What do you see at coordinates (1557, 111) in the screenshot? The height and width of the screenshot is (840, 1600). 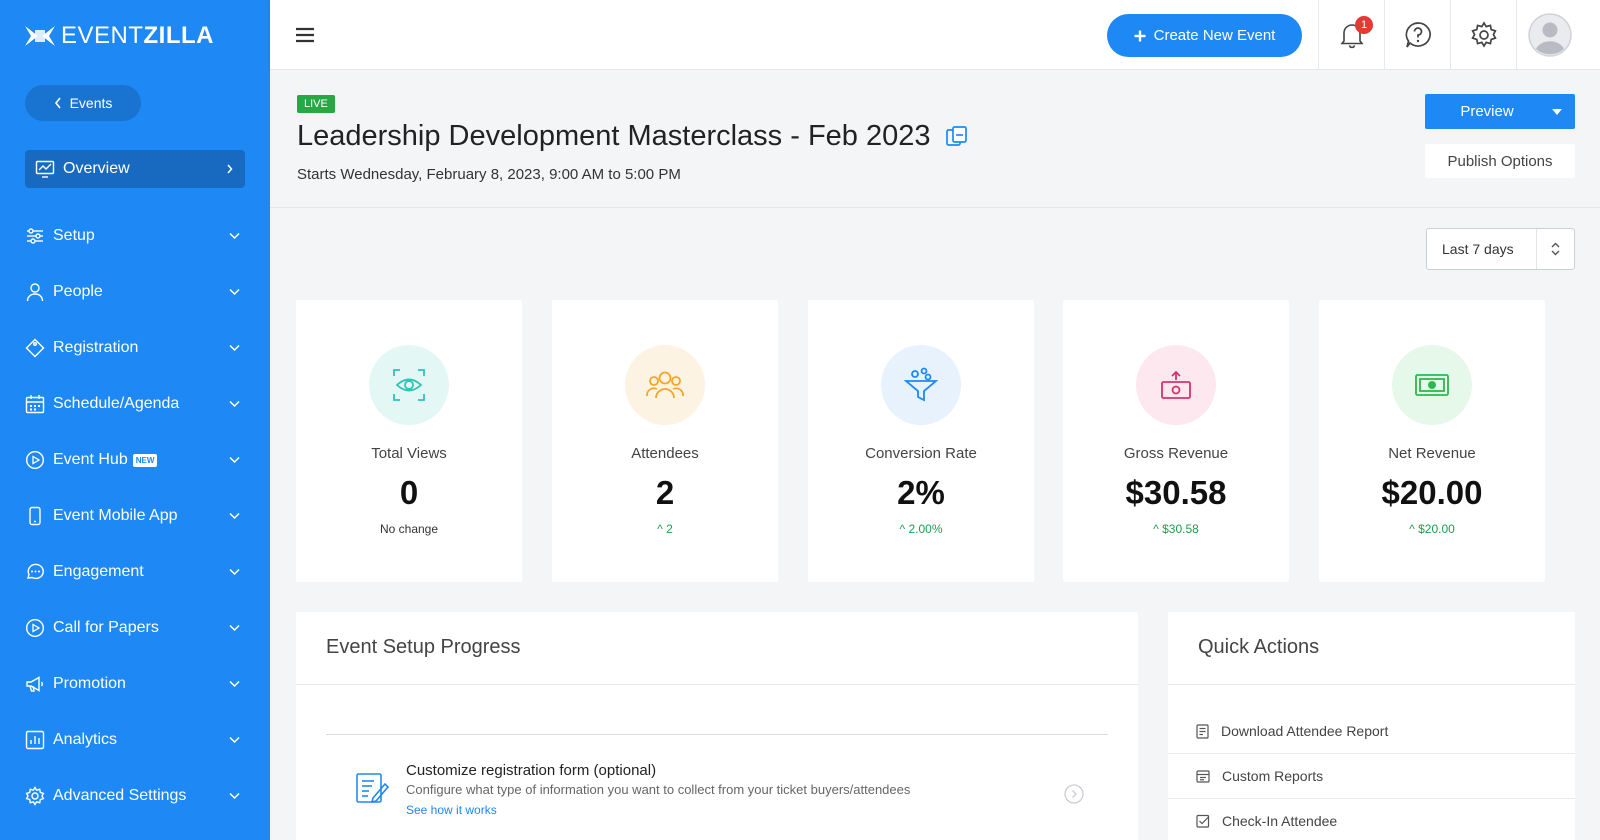 I see `caret-down-icon` at bounding box center [1557, 111].